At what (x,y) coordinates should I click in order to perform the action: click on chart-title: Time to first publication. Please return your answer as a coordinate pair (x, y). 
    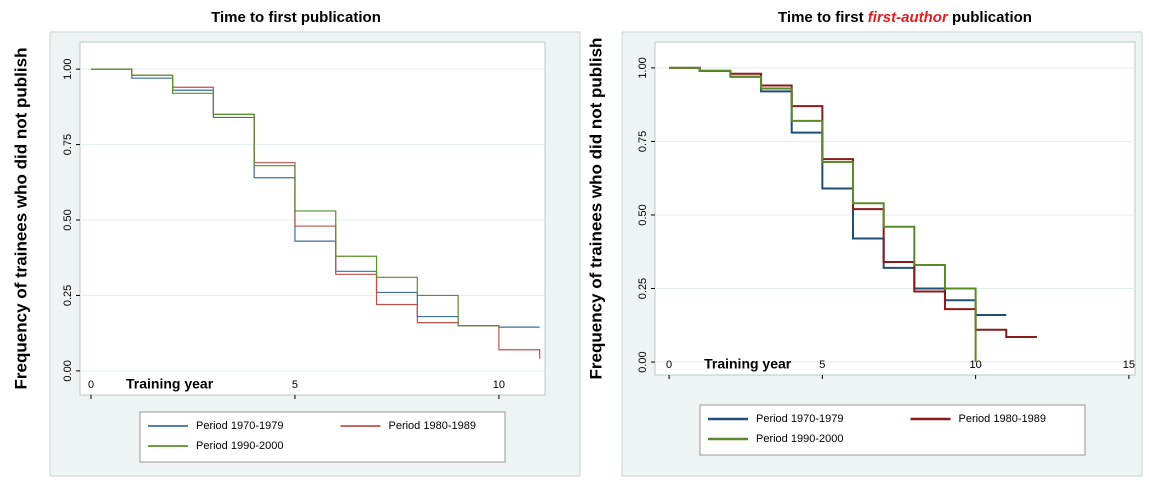
    Looking at the image, I should click on (296, 17).